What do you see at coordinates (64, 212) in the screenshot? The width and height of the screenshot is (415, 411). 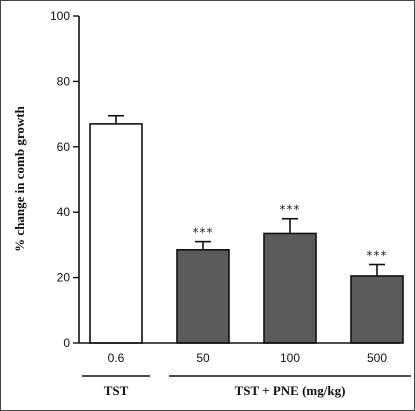 I see `y-tick-label: 40` at bounding box center [64, 212].